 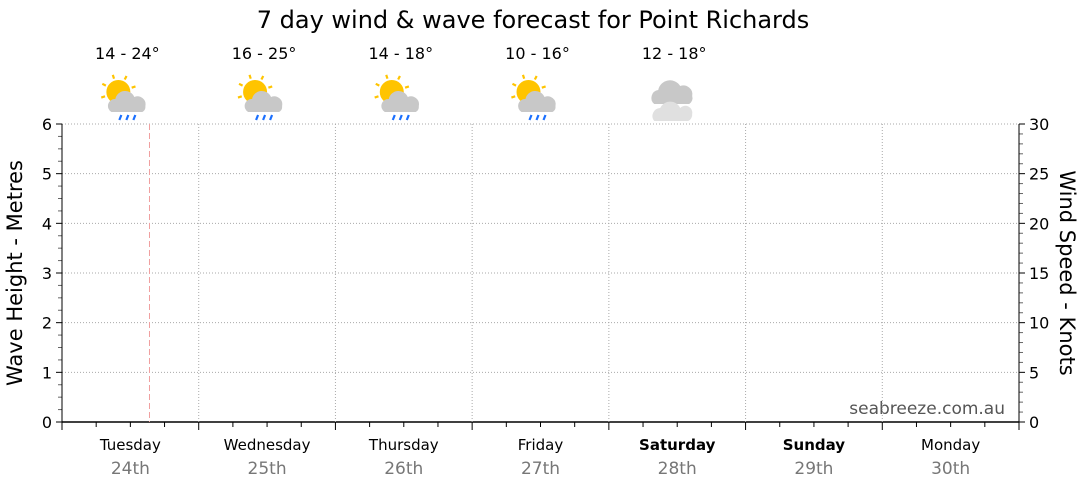 I want to click on day-date: 25th, so click(x=267, y=469).